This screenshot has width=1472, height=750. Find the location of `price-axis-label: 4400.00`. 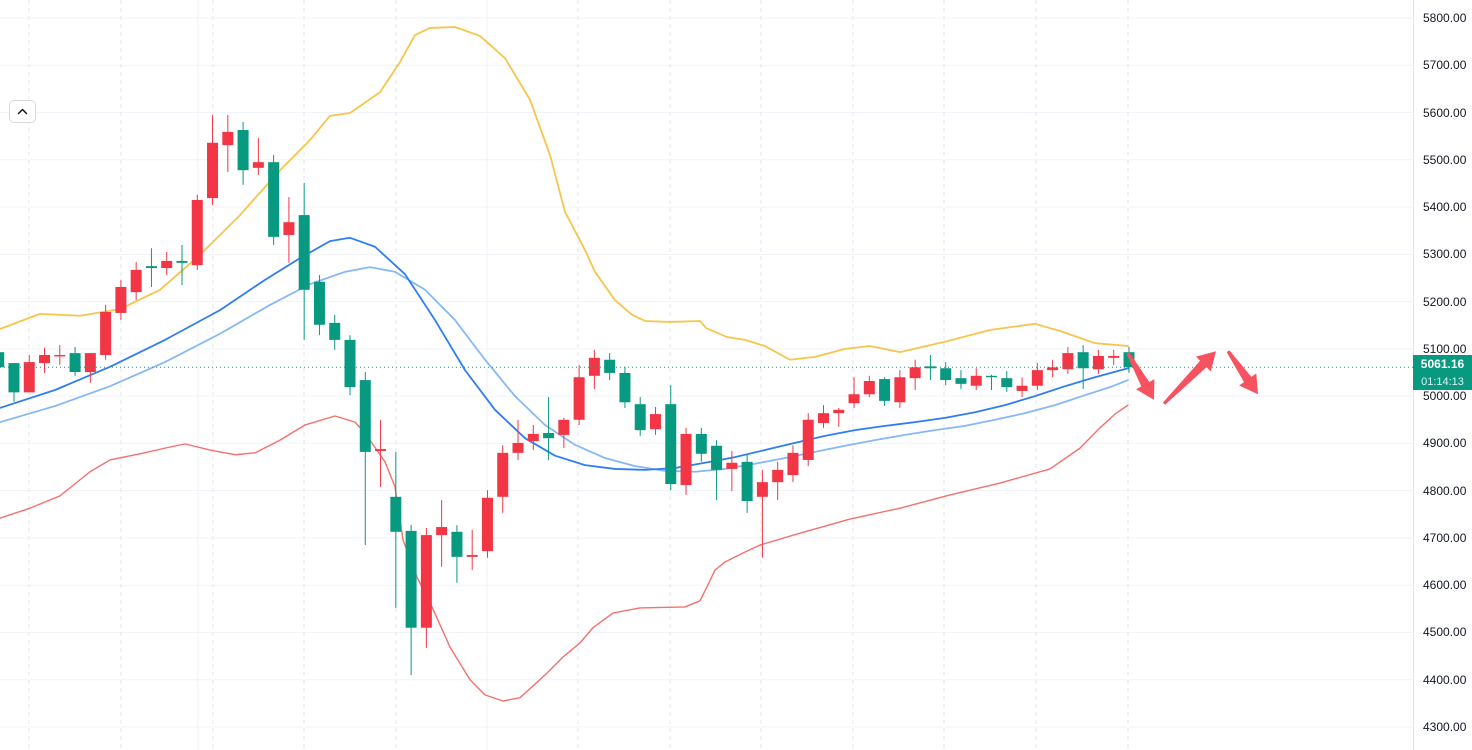

price-axis-label: 4400.00 is located at coordinates (1445, 679).